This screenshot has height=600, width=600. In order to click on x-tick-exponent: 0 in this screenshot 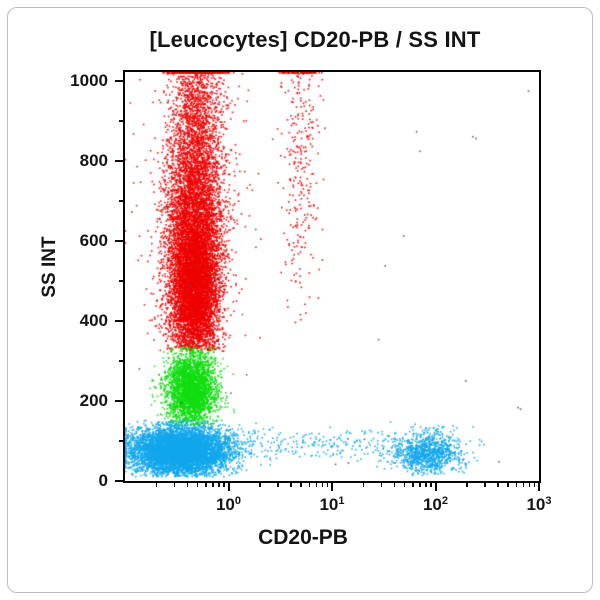, I will do `click(238, 501)`.